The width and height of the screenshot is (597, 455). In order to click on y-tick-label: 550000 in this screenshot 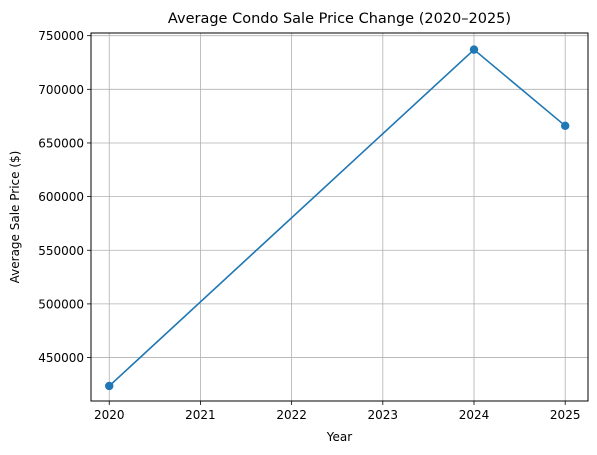, I will do `click(61, 251)`.